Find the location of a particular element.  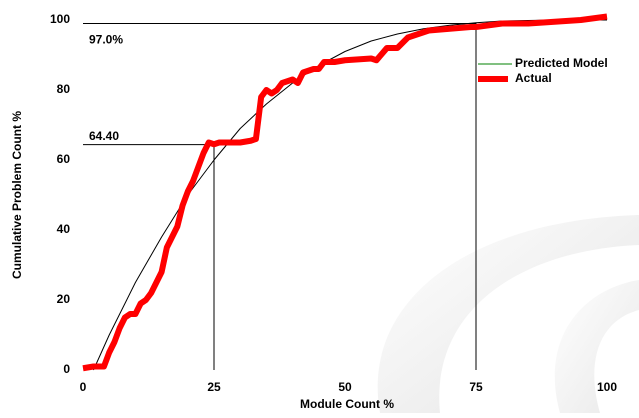

y-tick-label: 20 is located at coordinates (64, 299).